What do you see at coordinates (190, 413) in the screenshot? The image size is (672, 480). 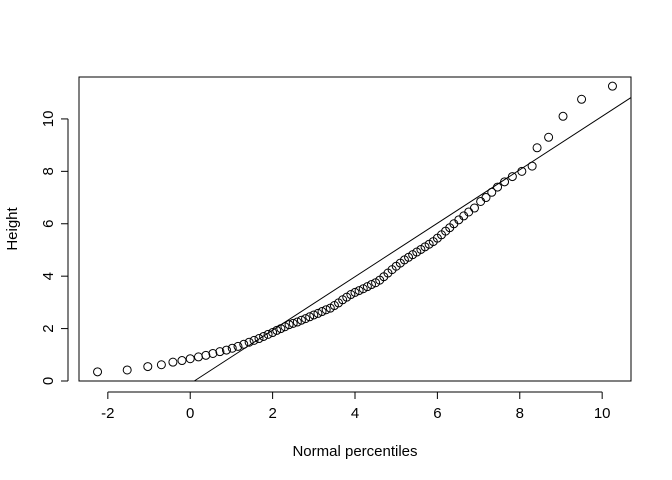 I see `x-tick-label: 0` at bounding box center [190, 413].